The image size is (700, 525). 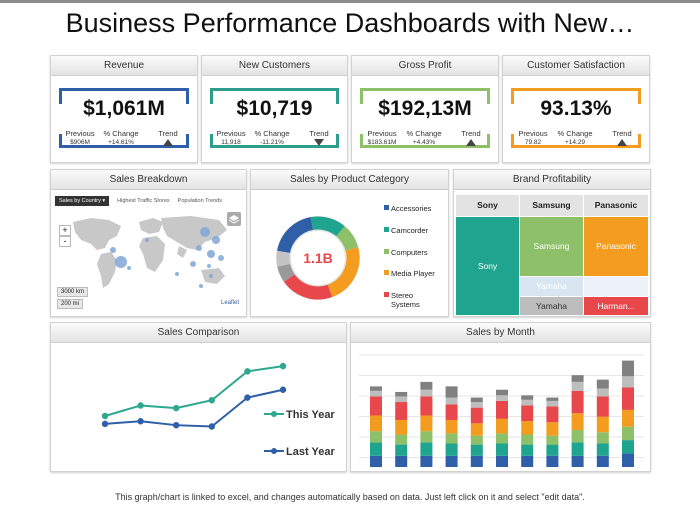 I want to click on sales-comparison-chart: This Year Last Year, so click(x=199, y=407).